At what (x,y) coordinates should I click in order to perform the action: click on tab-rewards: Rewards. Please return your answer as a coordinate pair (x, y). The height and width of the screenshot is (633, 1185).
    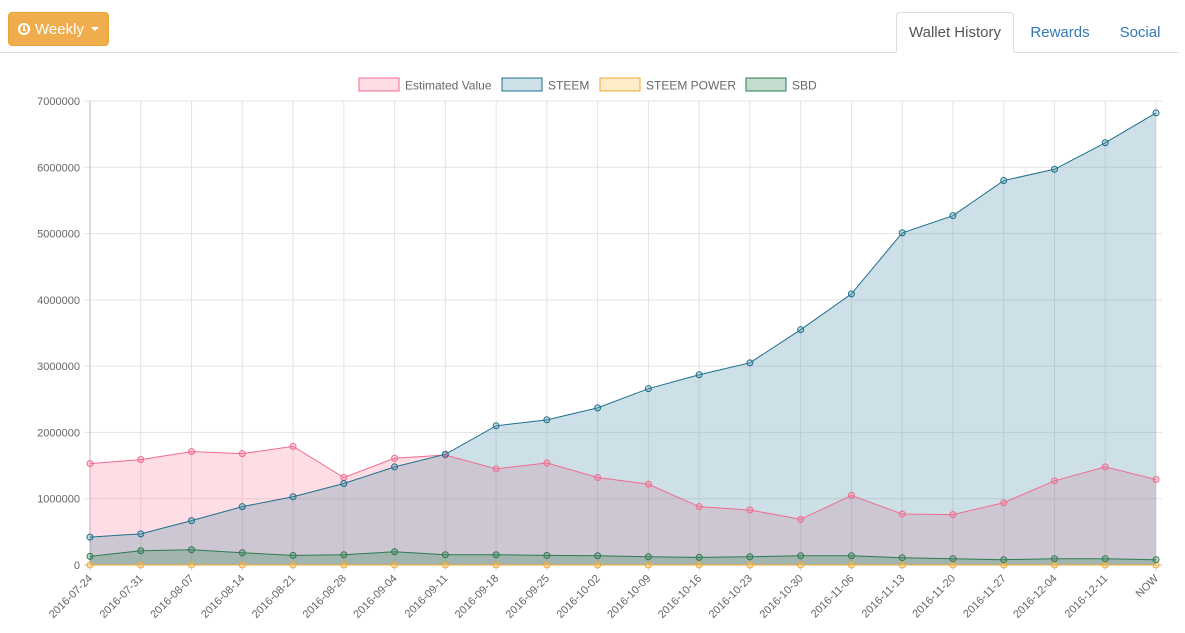
    Looking at the image, I should click on (1060, 32).